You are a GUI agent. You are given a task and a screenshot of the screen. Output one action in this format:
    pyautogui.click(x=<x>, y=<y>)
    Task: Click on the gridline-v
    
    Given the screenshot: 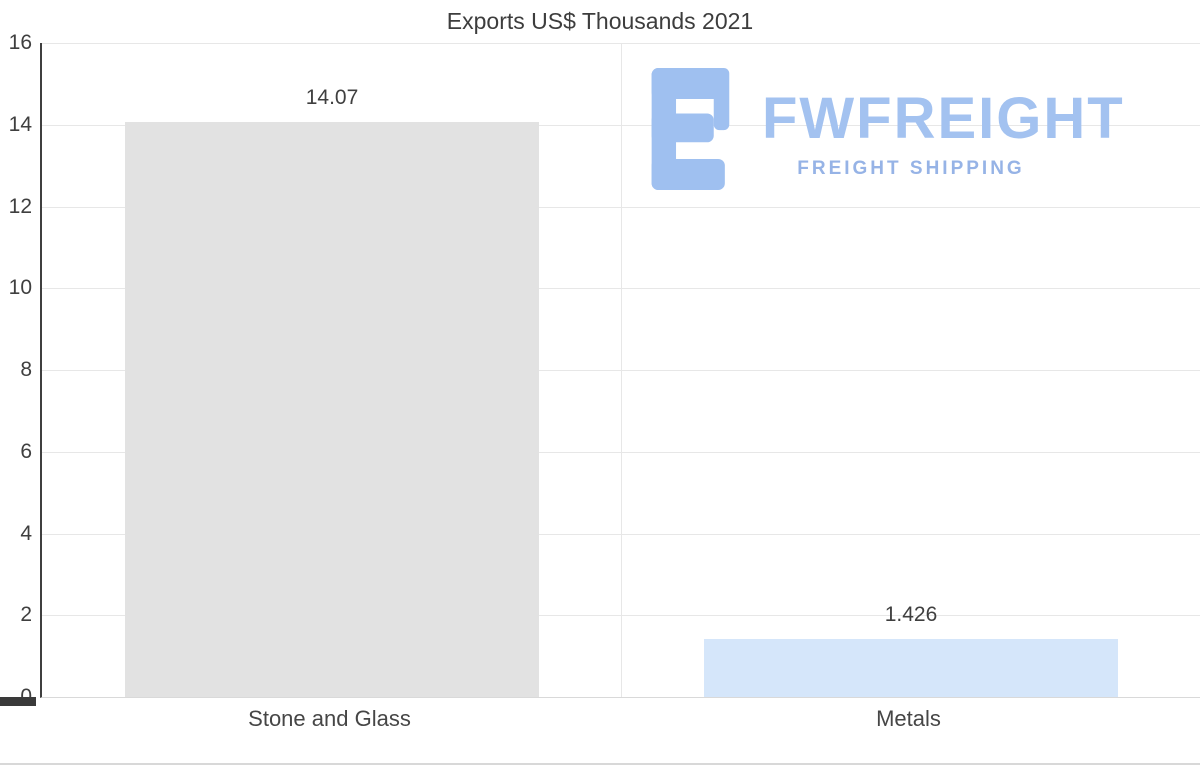 What is the action you would take?
    pyautogui.click(x=621, y=370)
    